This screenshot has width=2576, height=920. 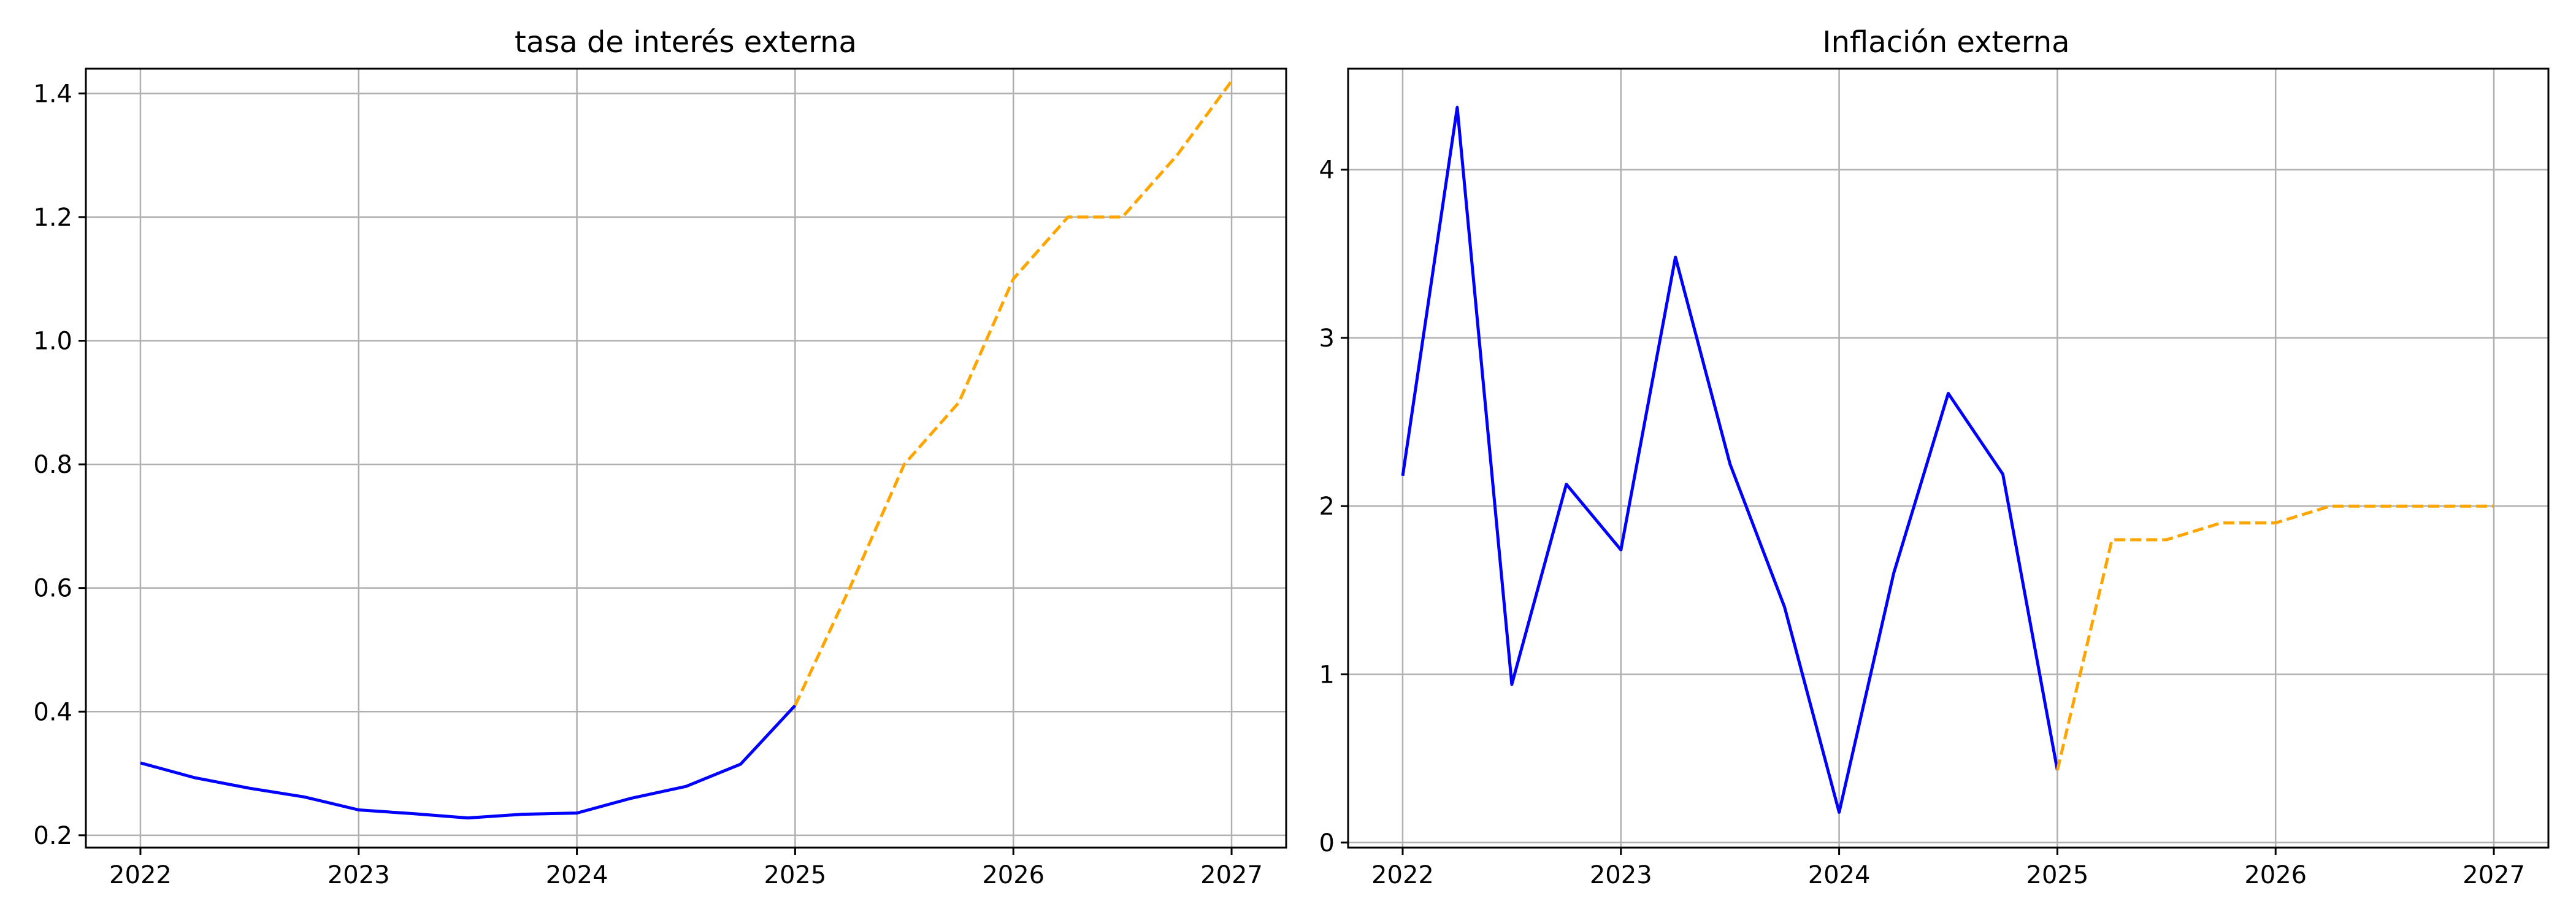 I want to click on y-tick-label: 1.0, so click(x=52, y=341).